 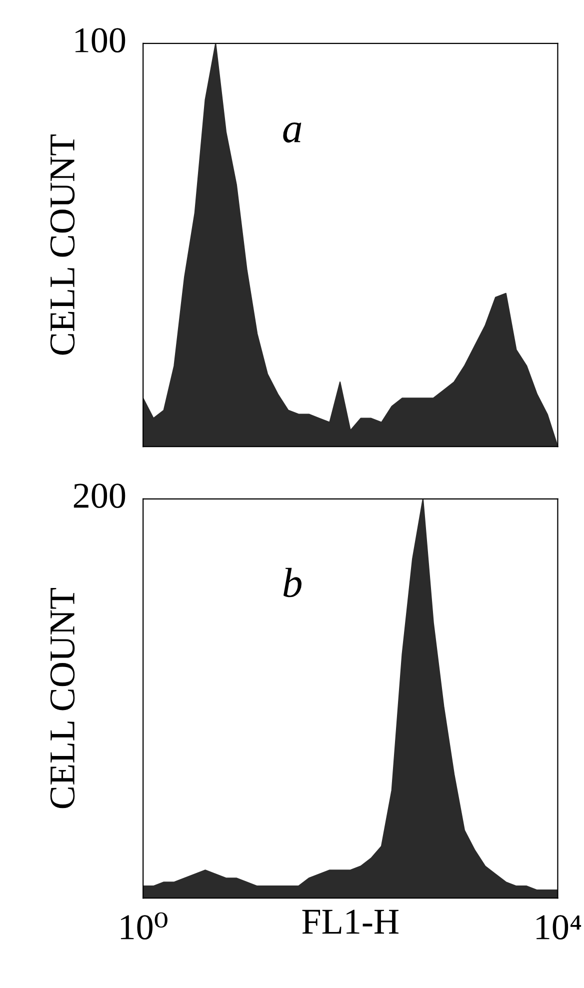 What do you see at coordinates (559, 927) in the screenshot?
I see `text: 10⁴` at bounding box center [559, 927].